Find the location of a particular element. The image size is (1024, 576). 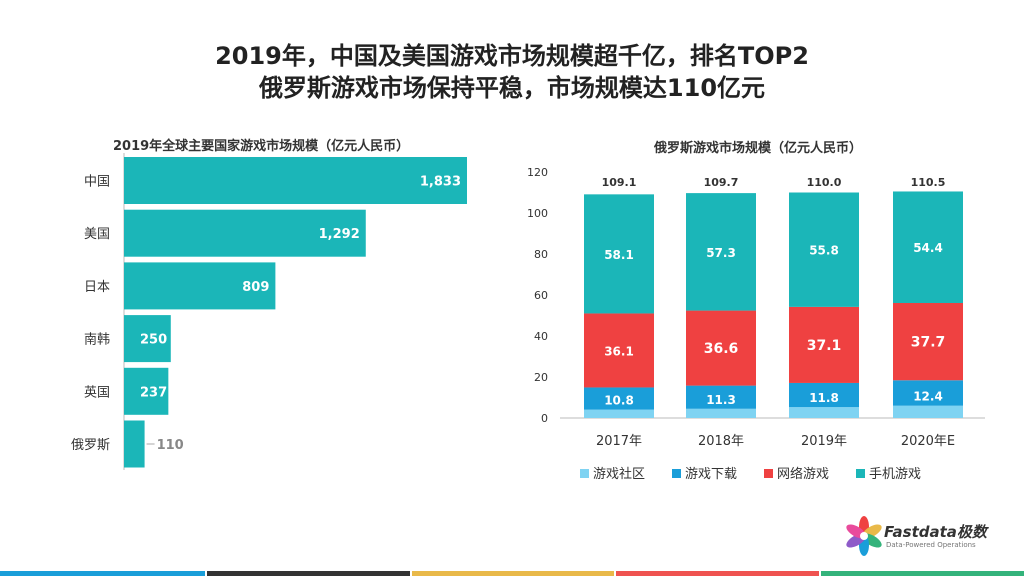

flower-logo-icon is located at coordinates (864, 536).